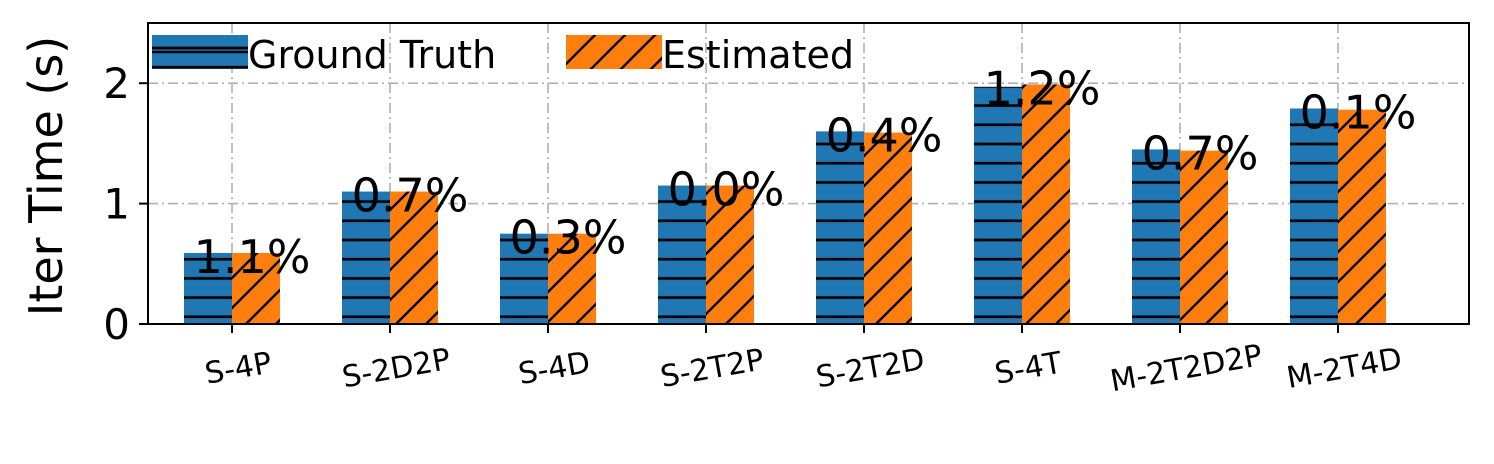  I want to click on data-label: 1.1%, so click(252, 257).